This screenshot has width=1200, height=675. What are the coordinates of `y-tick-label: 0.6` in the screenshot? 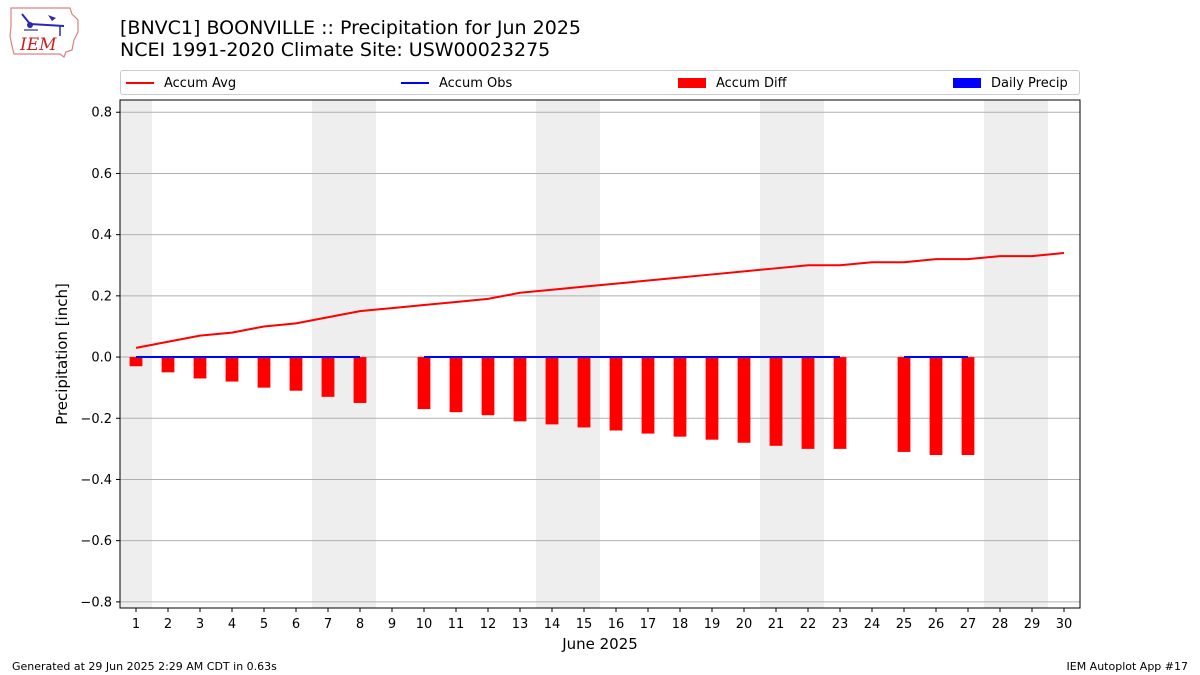 It's located at (101, 174).